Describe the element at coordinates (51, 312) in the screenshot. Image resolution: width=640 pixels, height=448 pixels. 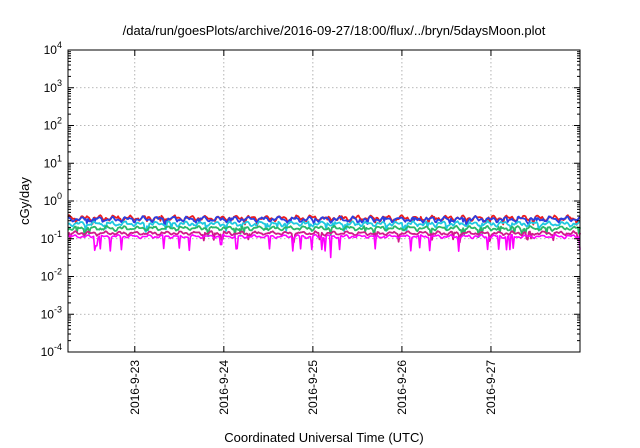
I see `y-tick-label: 10⁻³` at that location.